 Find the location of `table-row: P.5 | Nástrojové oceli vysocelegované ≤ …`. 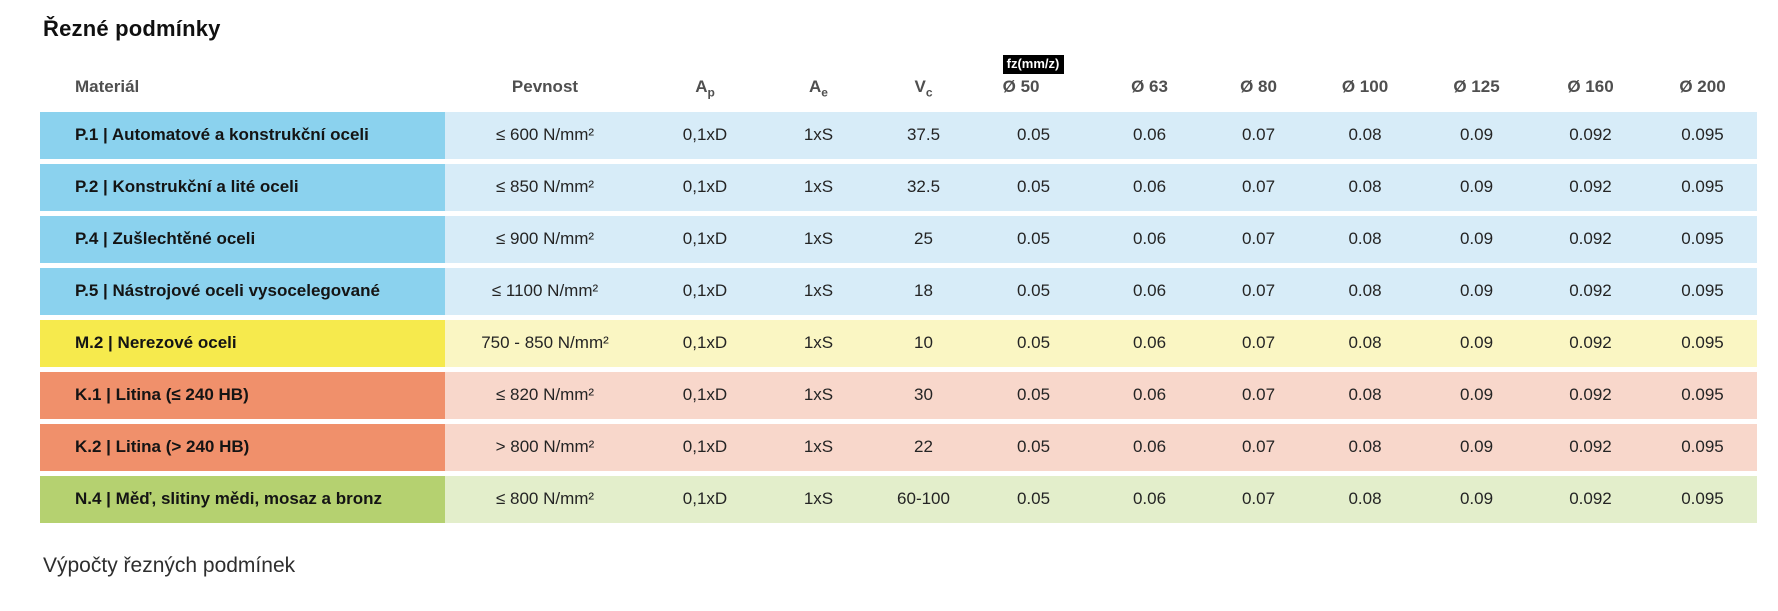

table-row: P.5 | Nástrojové oceli vysocelegované ≤ … is located at coordinates (898, 291).